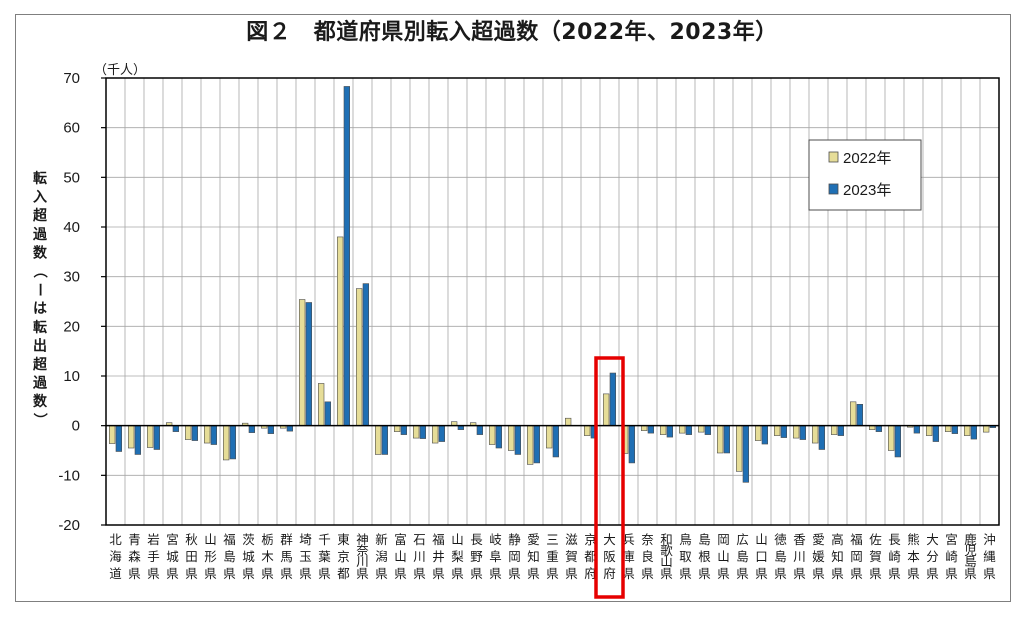 The height and width of the screenshot is (621, 1024). Describe the element at coordinates (647, 539) in the screenshot. I see `x-tick-char: 奈` at that location.